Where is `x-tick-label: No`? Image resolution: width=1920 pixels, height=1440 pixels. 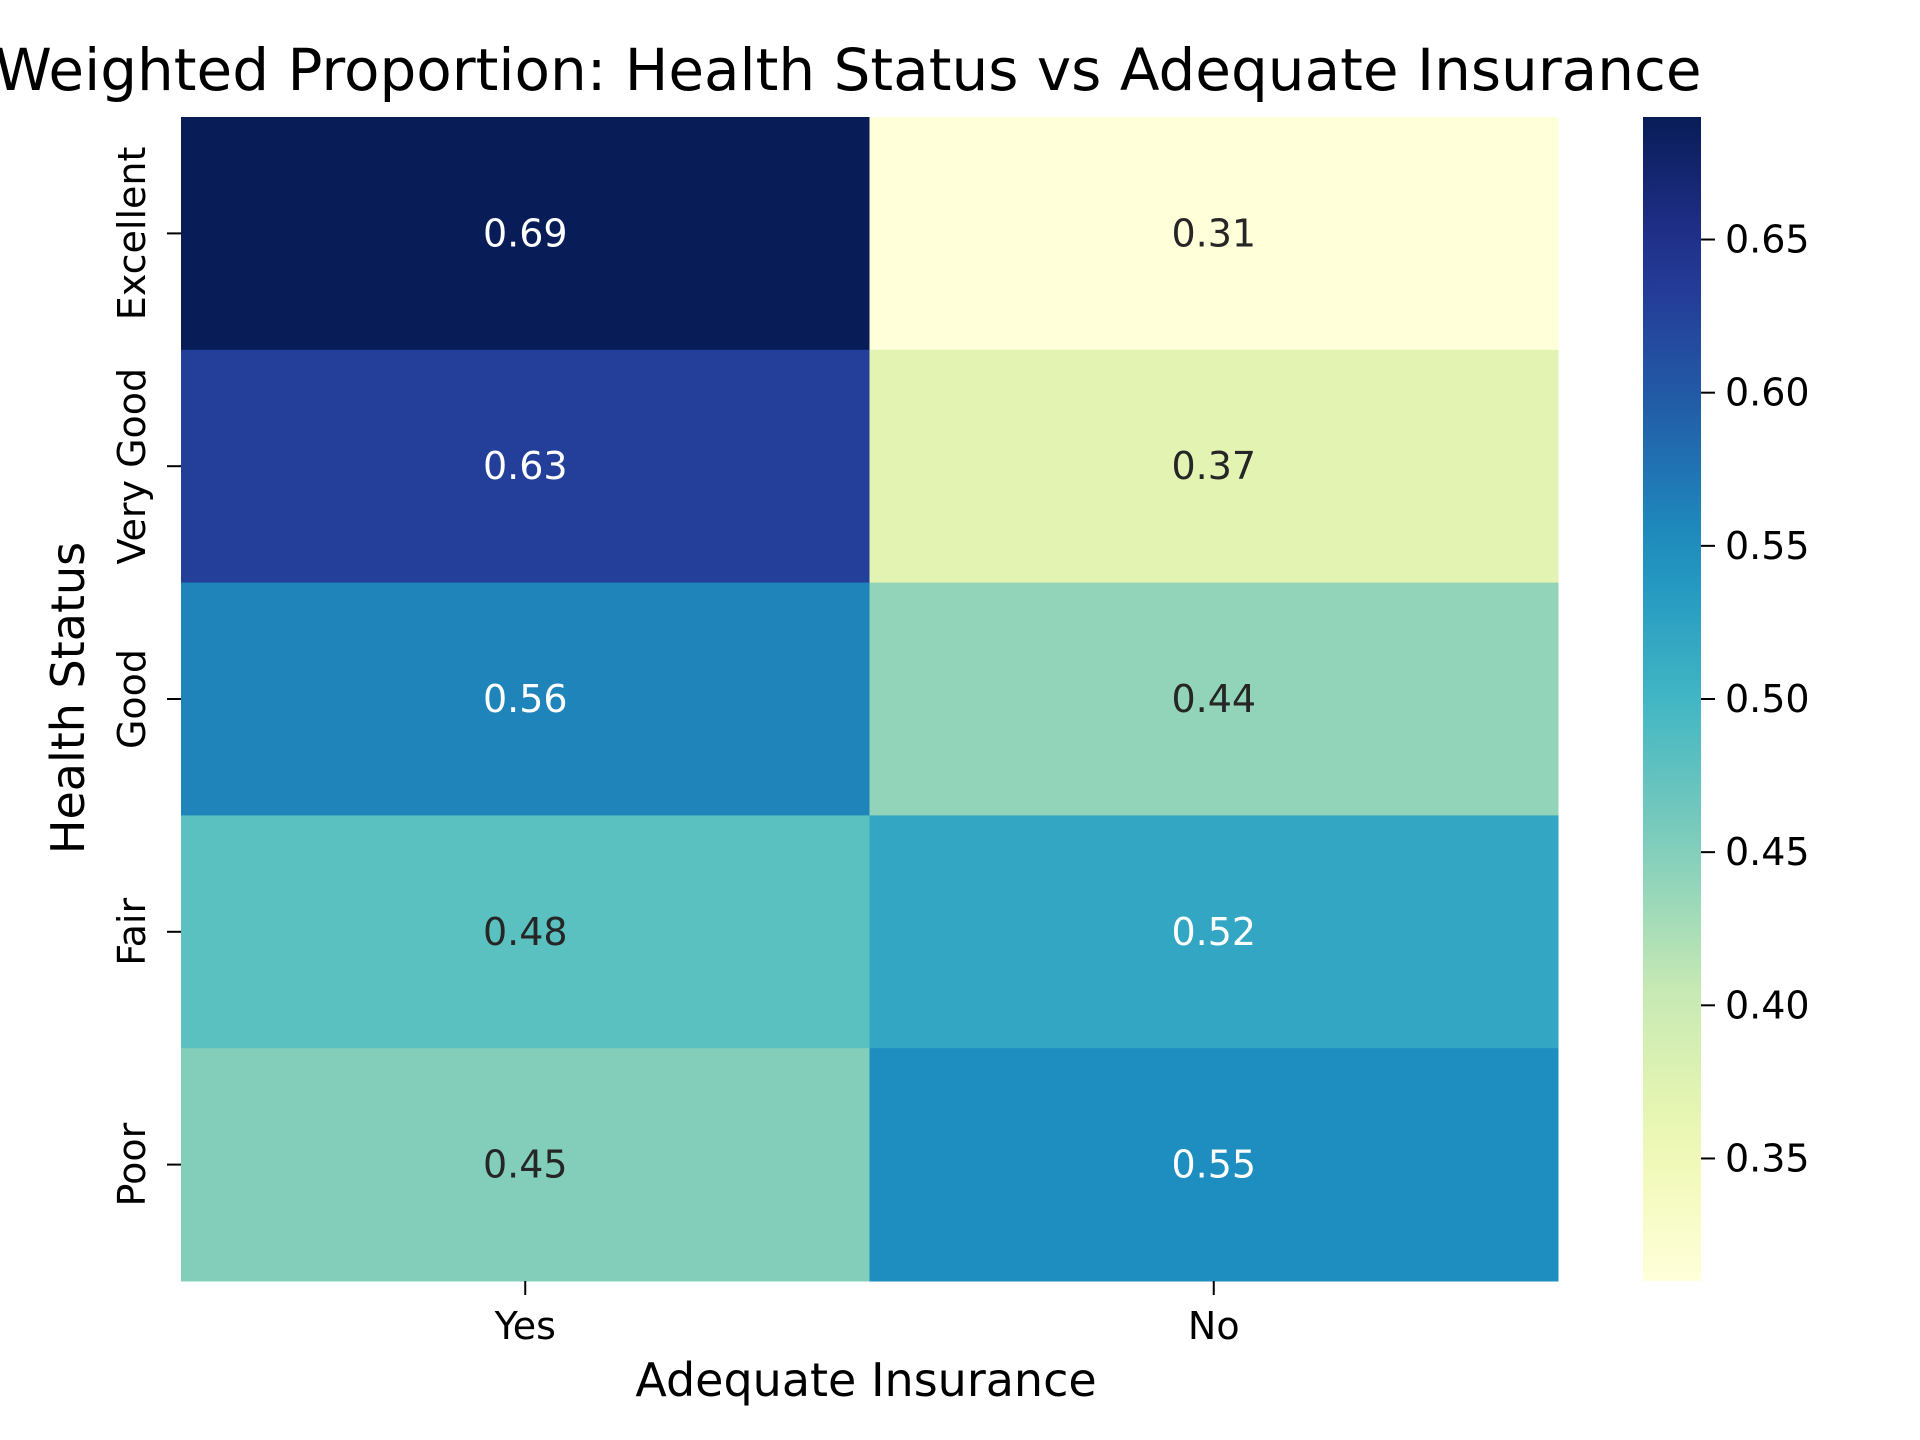 x-tick-label: No is located at coordinates (1214, 1326).